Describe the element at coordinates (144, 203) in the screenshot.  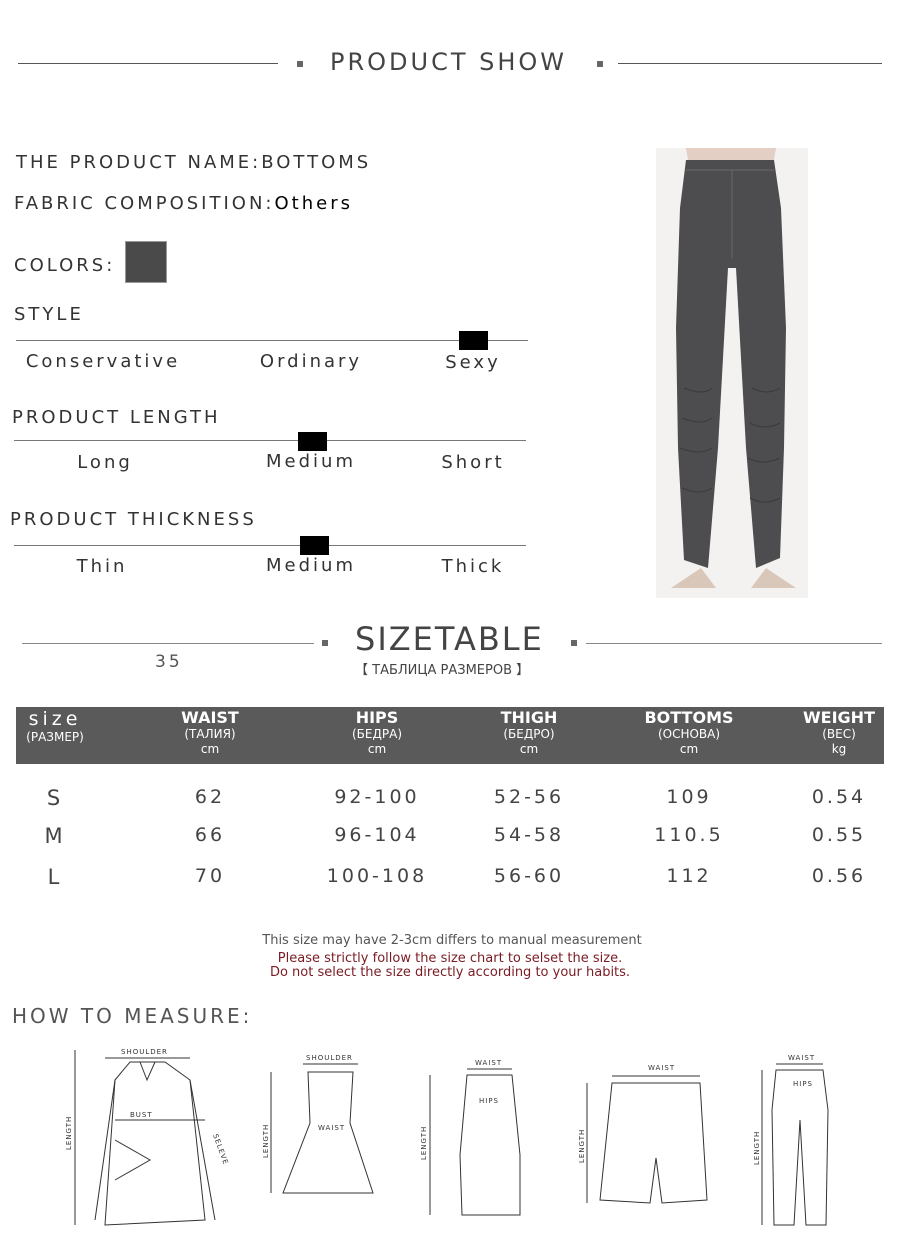
I see `fabric-label: FABRIC COMPOSITION:` at that location.